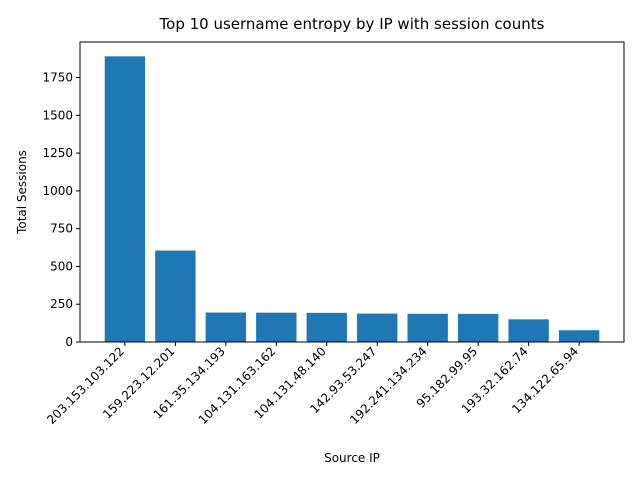 The height and width of the screenshot is (484, 640). I want to click on y-tick-label: 500, so click(61, 266).